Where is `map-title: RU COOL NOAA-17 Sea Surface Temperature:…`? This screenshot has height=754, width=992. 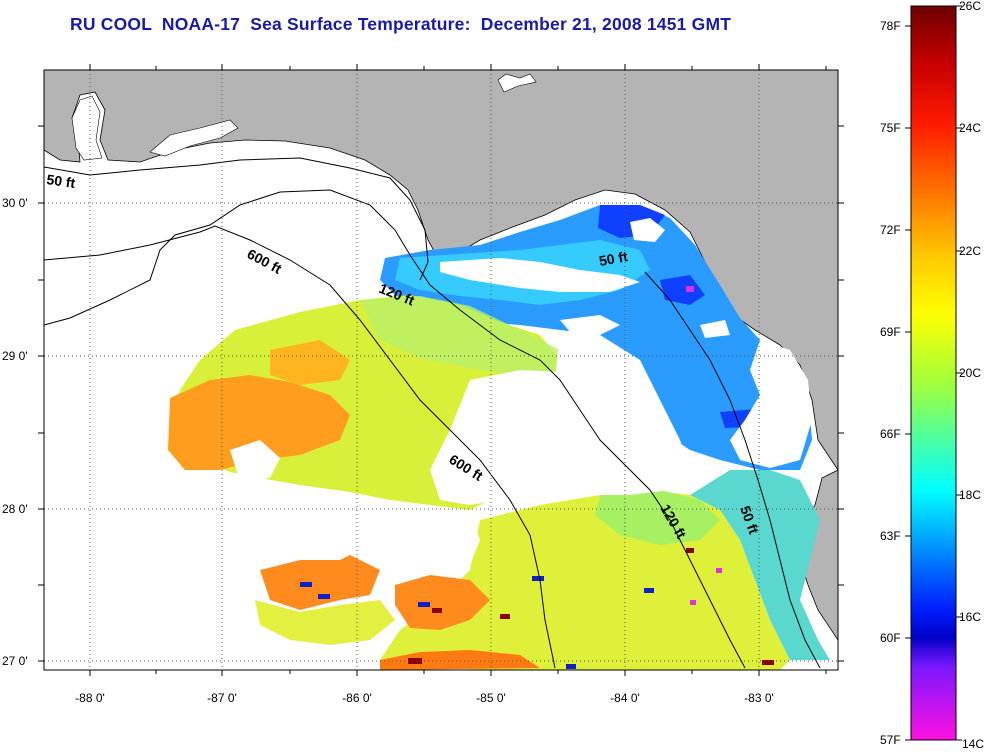
map-title: RU COOL NOAA-17 Sea Surface Temperature:… is located at coordinates (401, 24).